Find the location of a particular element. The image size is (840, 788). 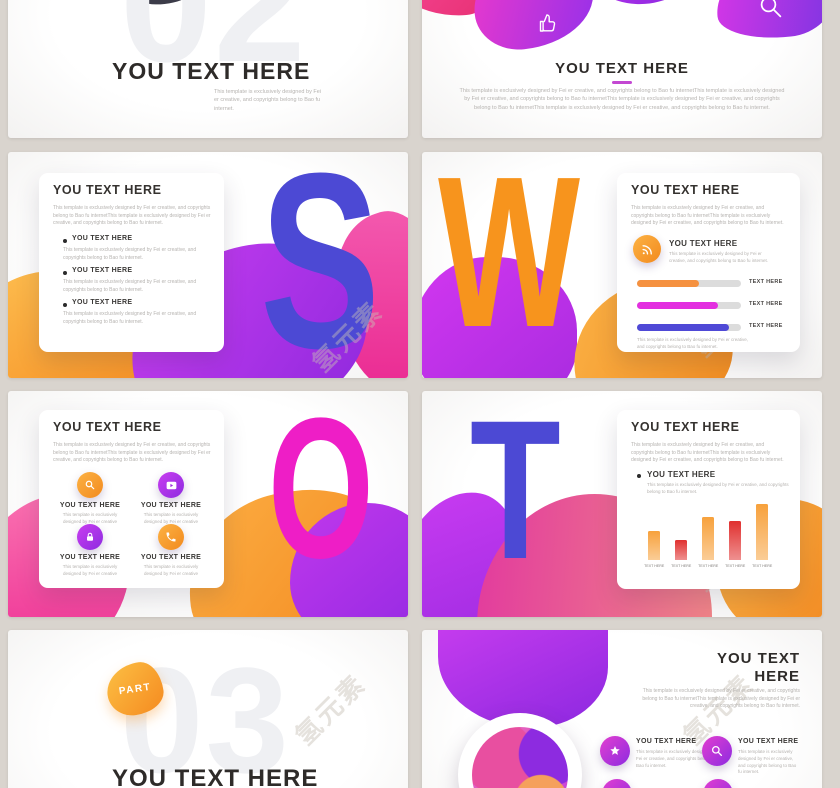

slide-thumb-section-03-cover: 03 PART 氢元素 YOU TEXT HERE is located at coordinates (208, 709).